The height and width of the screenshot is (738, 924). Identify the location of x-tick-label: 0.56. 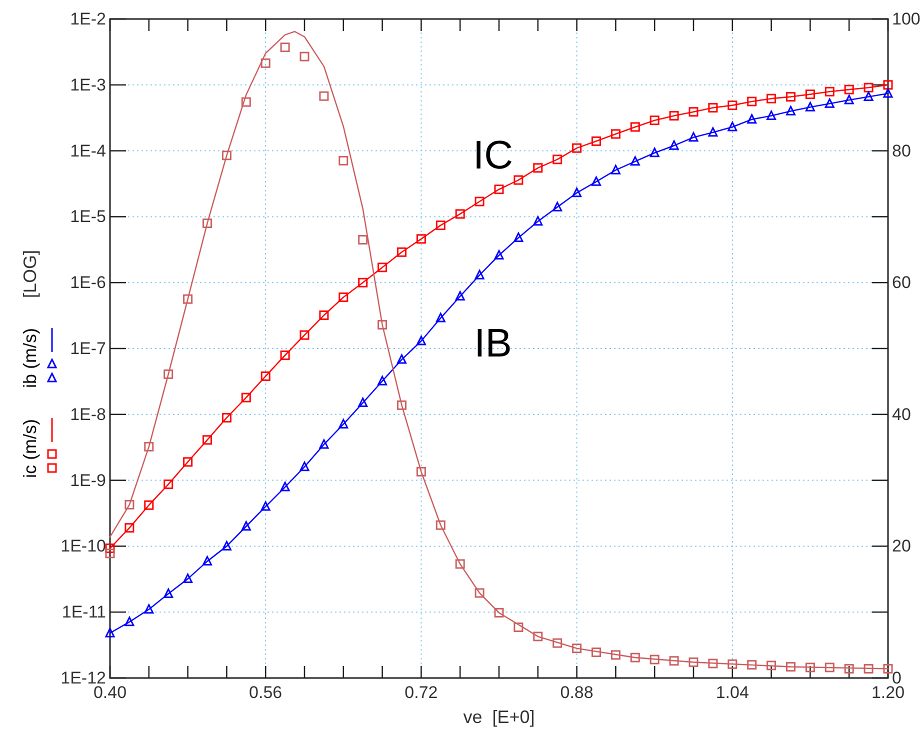
(265, 692).